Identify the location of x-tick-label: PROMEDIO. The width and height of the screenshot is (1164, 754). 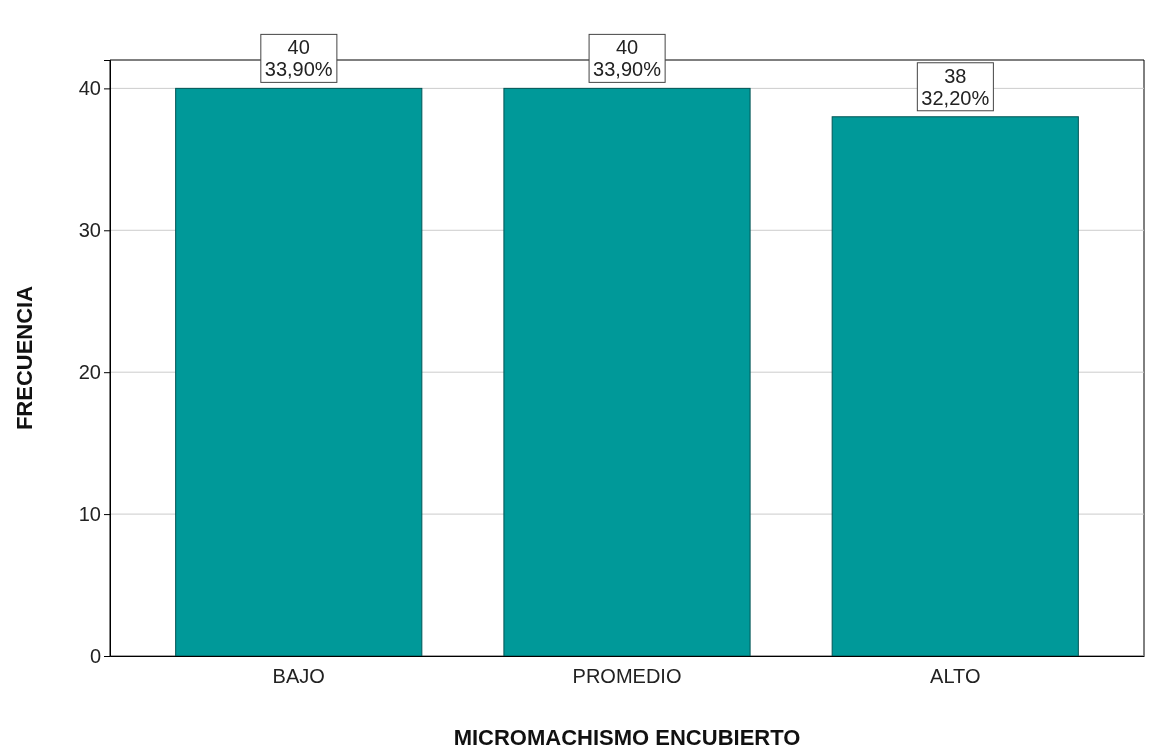
(627, 676).